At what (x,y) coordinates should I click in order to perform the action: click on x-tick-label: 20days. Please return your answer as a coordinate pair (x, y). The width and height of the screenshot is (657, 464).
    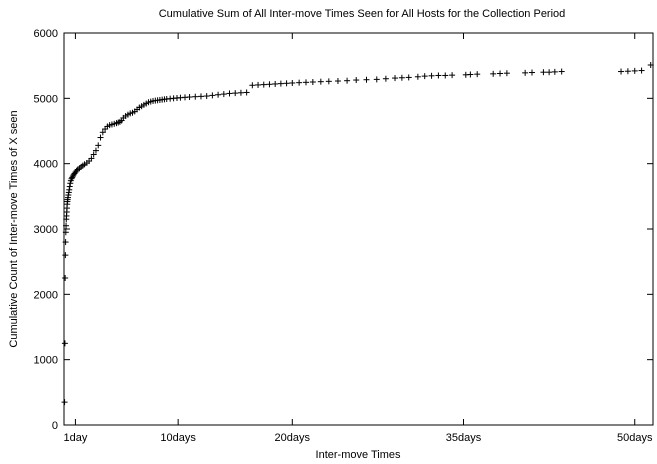
    Looking at the image, I should click on (293, 438).